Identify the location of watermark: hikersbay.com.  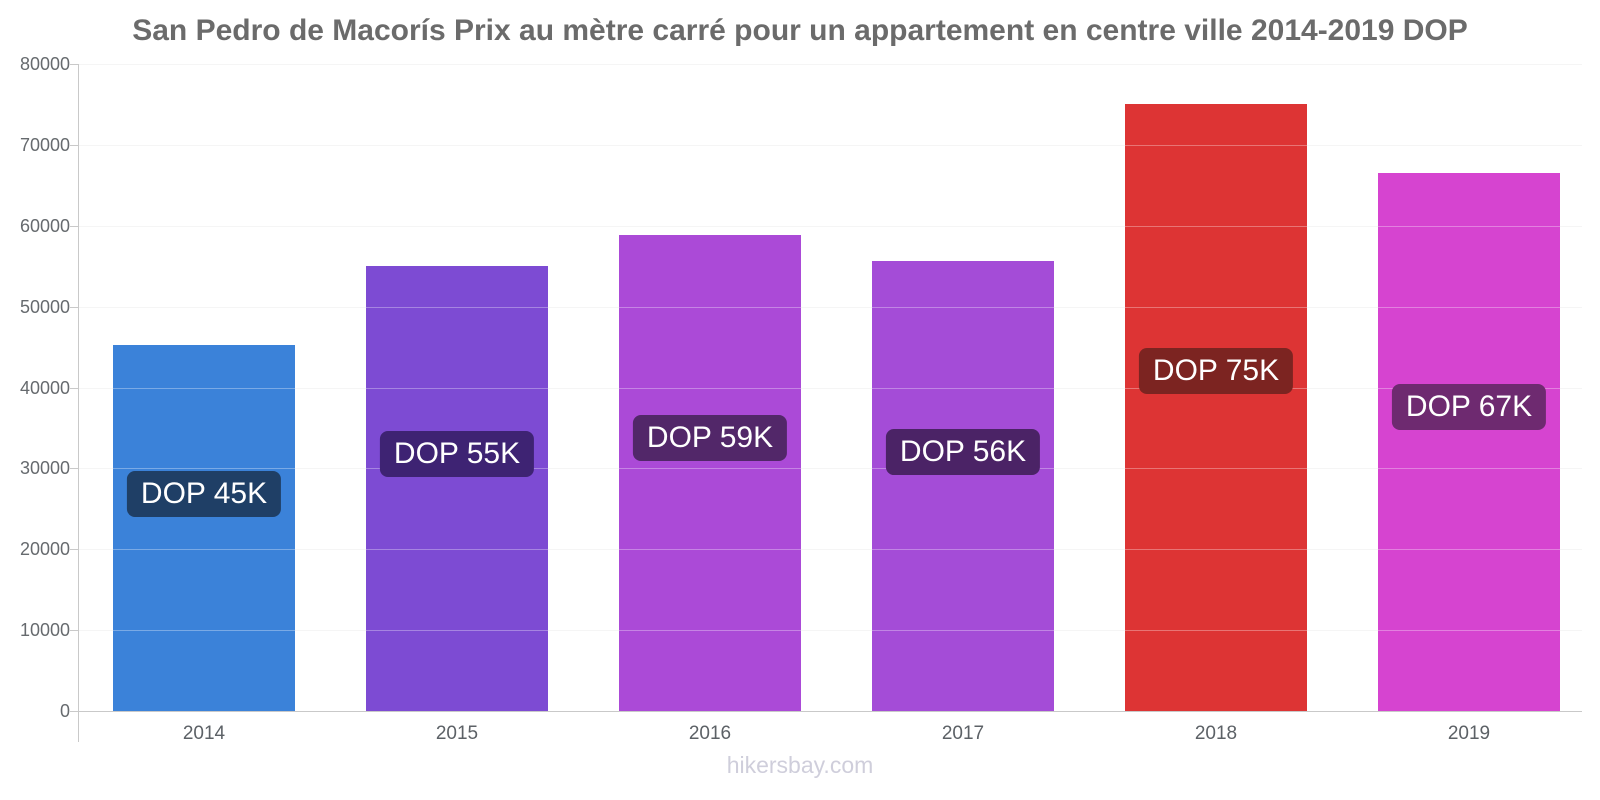
(800, 765).